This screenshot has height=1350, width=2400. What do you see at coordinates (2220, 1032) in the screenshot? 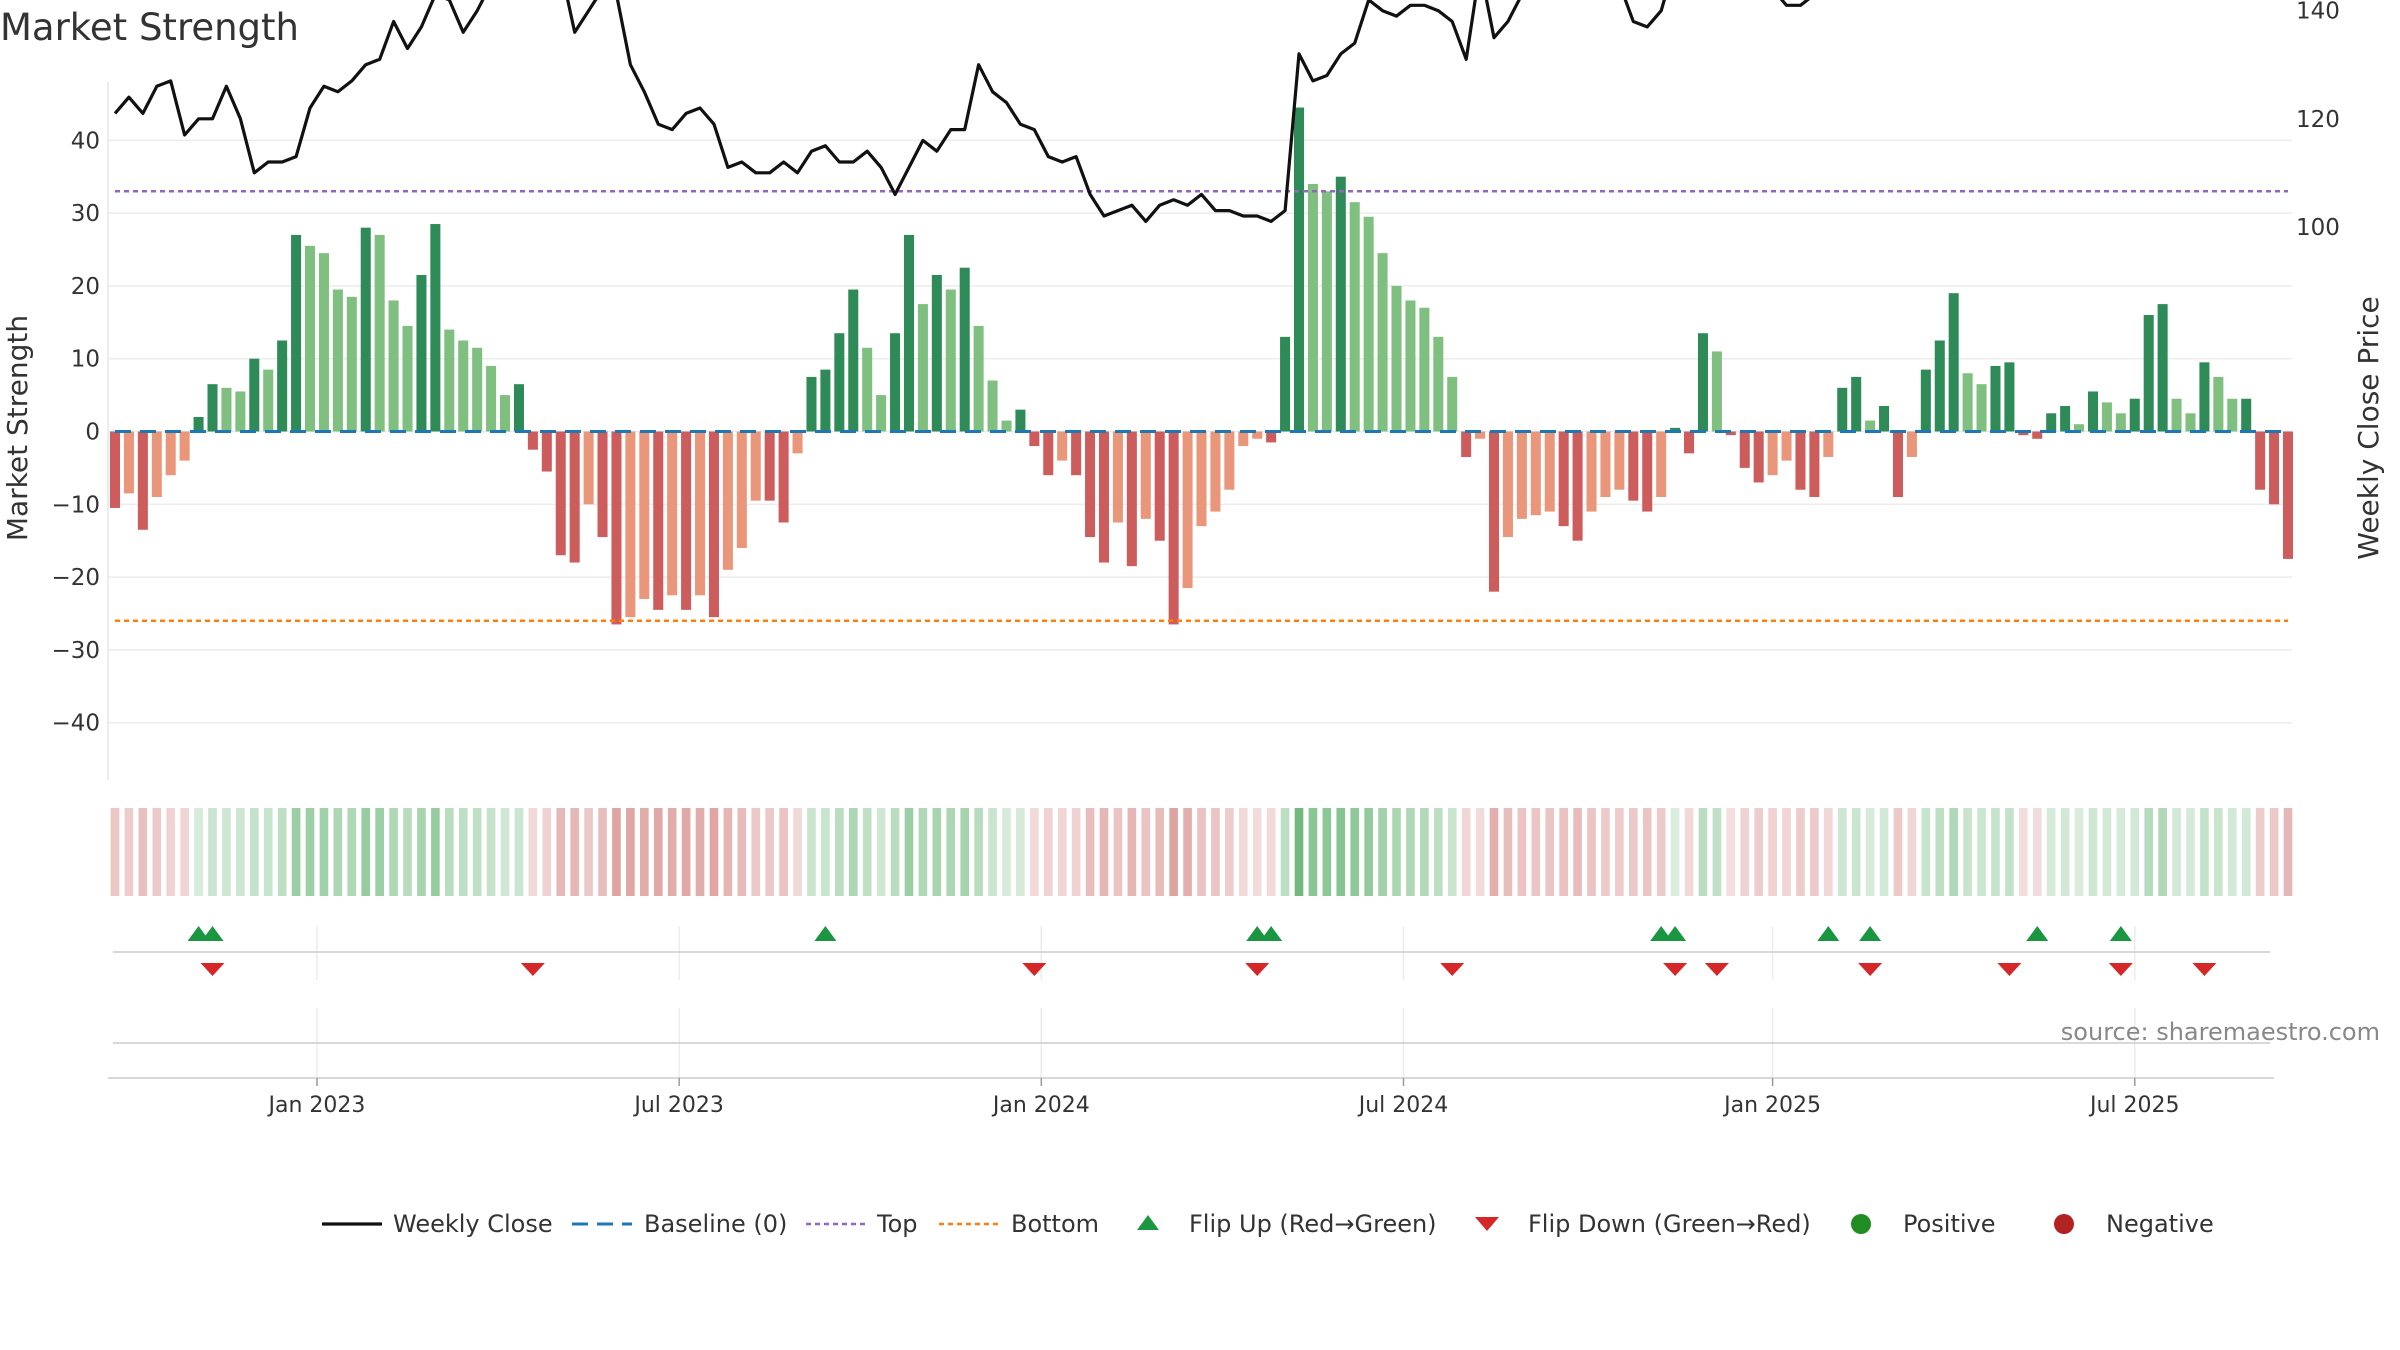
I see `source-note: source: sharemaestro.com` at bounding box center [2220, 1032].